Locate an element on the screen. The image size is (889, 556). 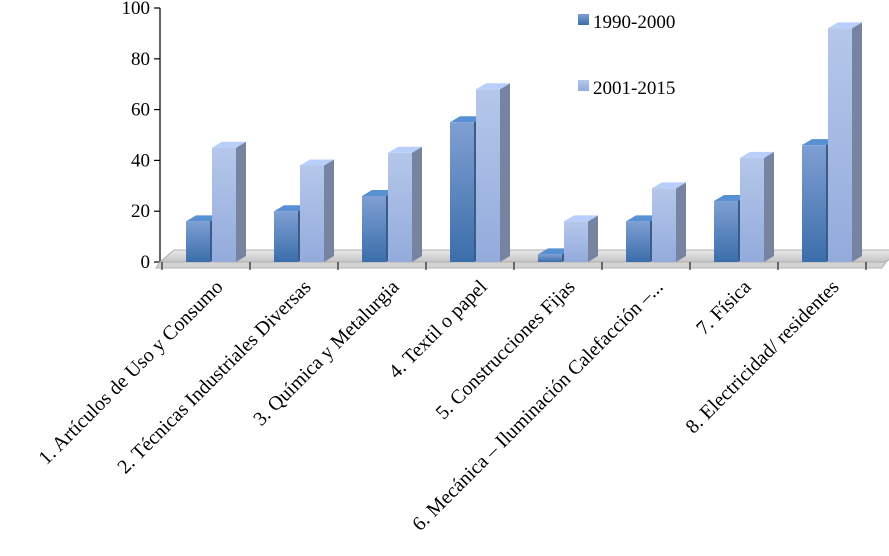
category-label: 2. Técnicas Industriales Diversas is located at coordinates (214, 377).